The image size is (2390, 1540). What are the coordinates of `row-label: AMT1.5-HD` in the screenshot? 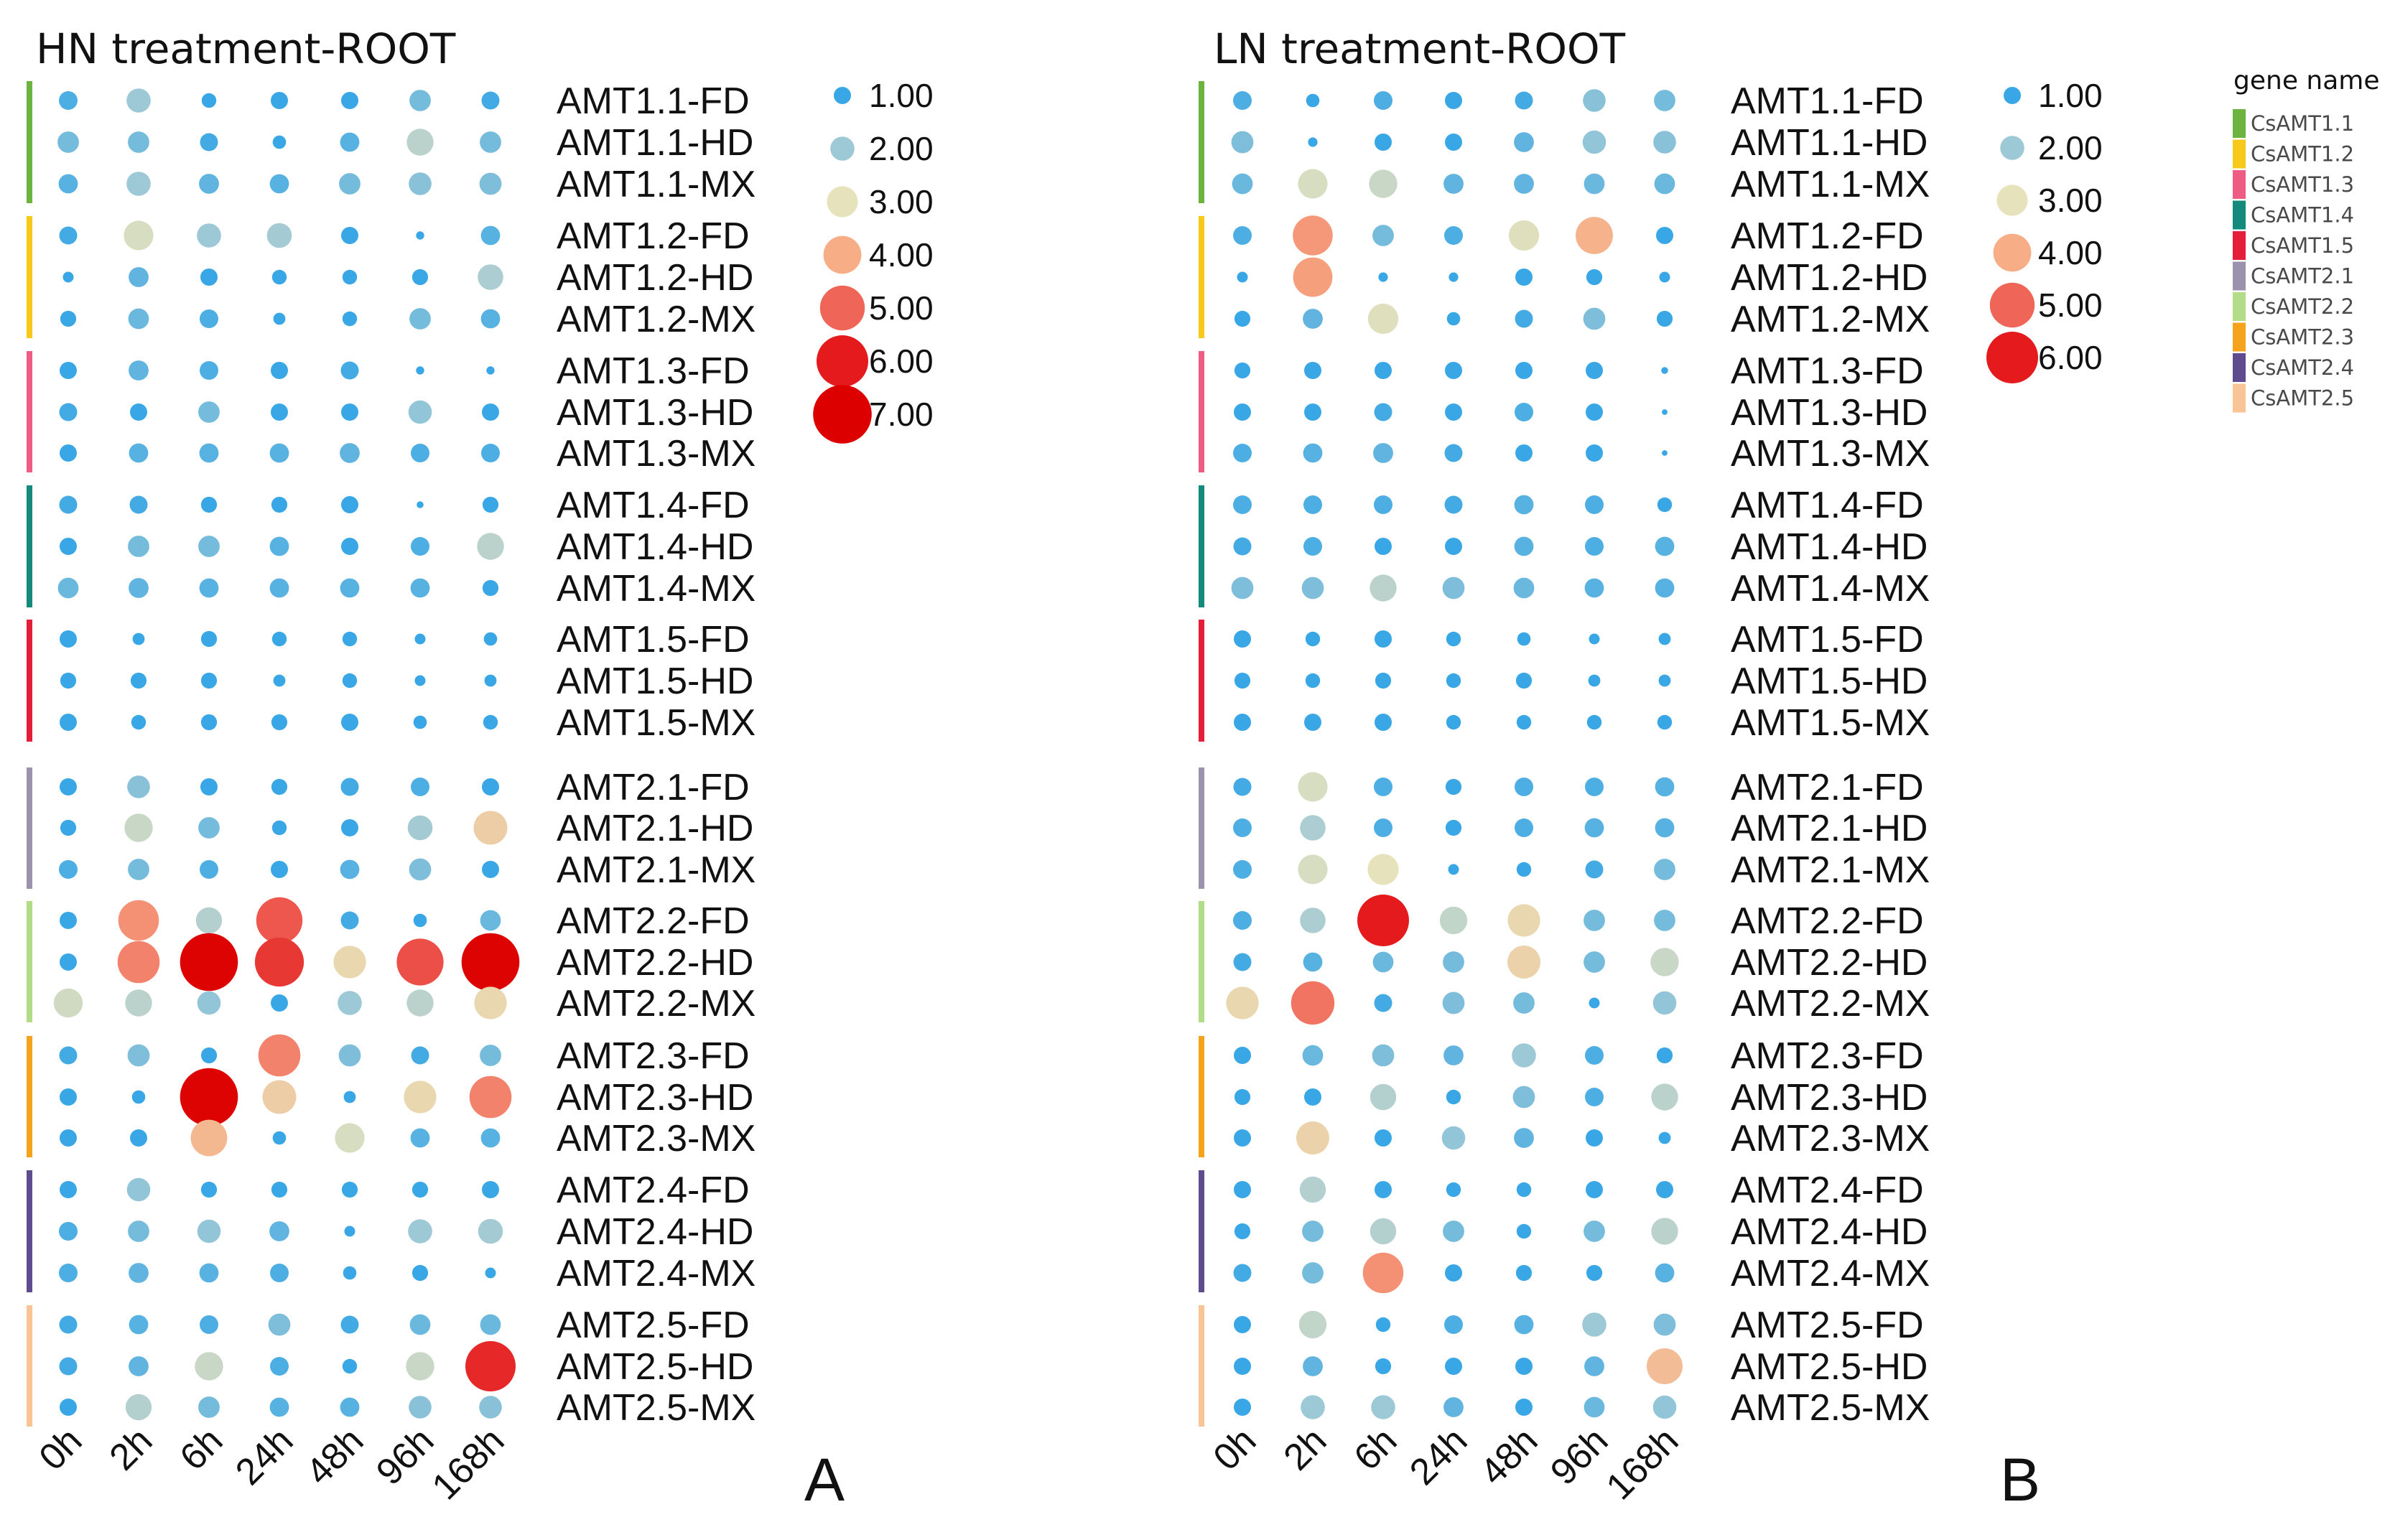 It's located at (1829, 681).